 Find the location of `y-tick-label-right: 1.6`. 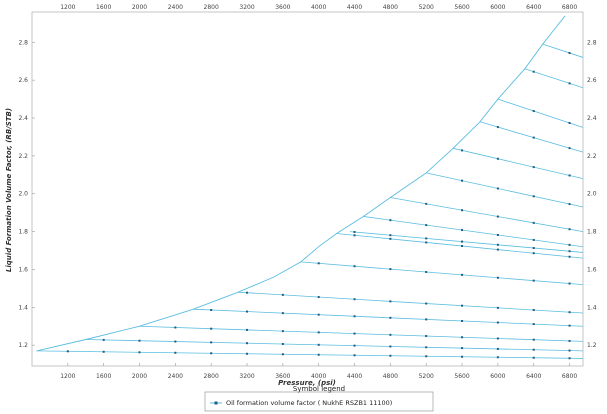

y-tick-label-right: 1.6 is located at coordinates (592, 269).